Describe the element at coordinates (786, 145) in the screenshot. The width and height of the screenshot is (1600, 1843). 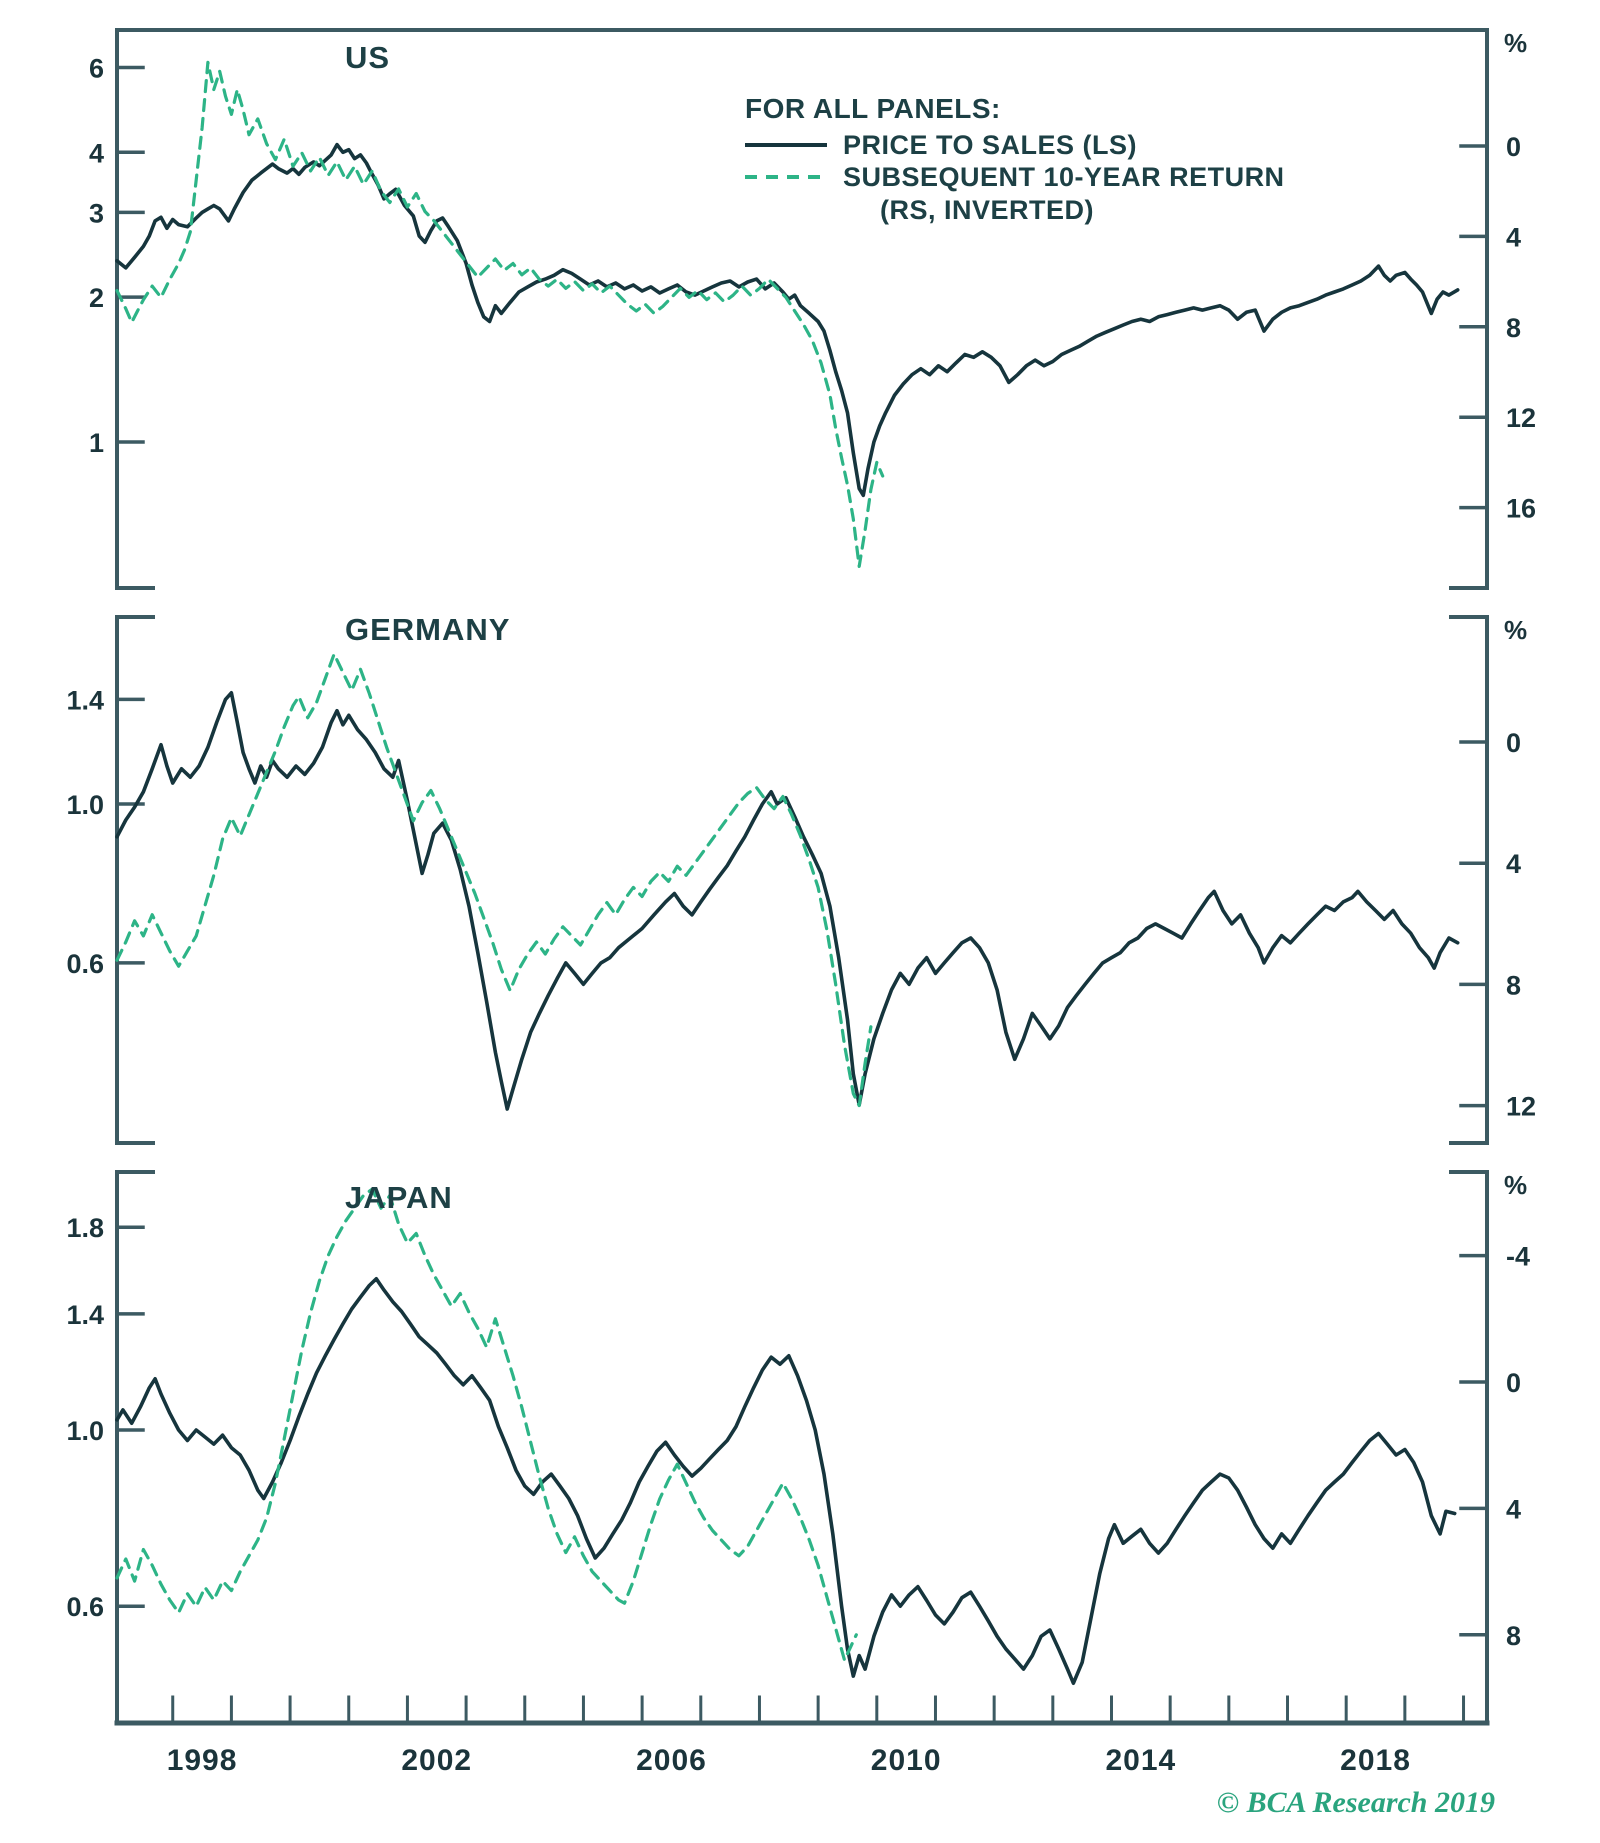
I see `price-line-swatch-icon` at that location.